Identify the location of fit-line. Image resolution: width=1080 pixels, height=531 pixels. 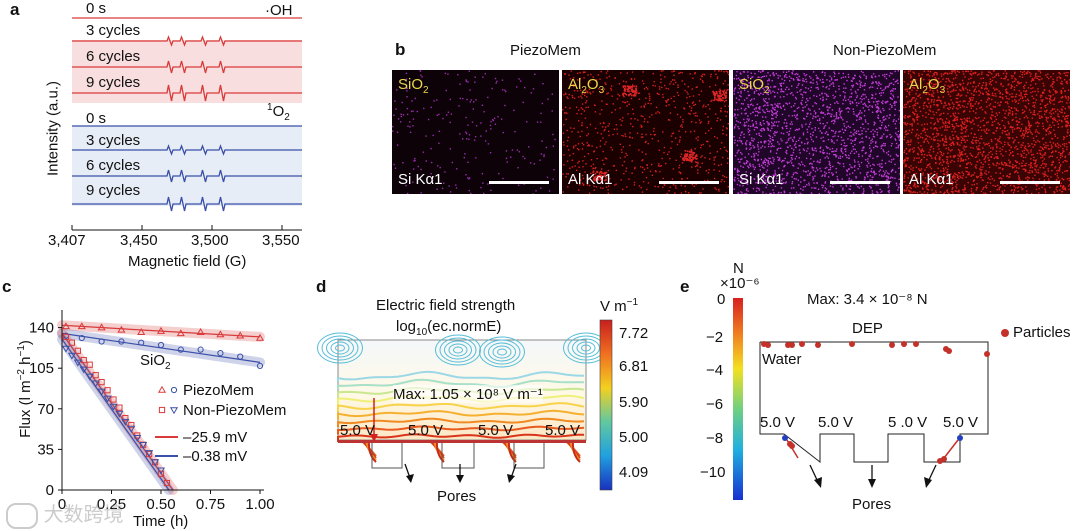
(161, 331).